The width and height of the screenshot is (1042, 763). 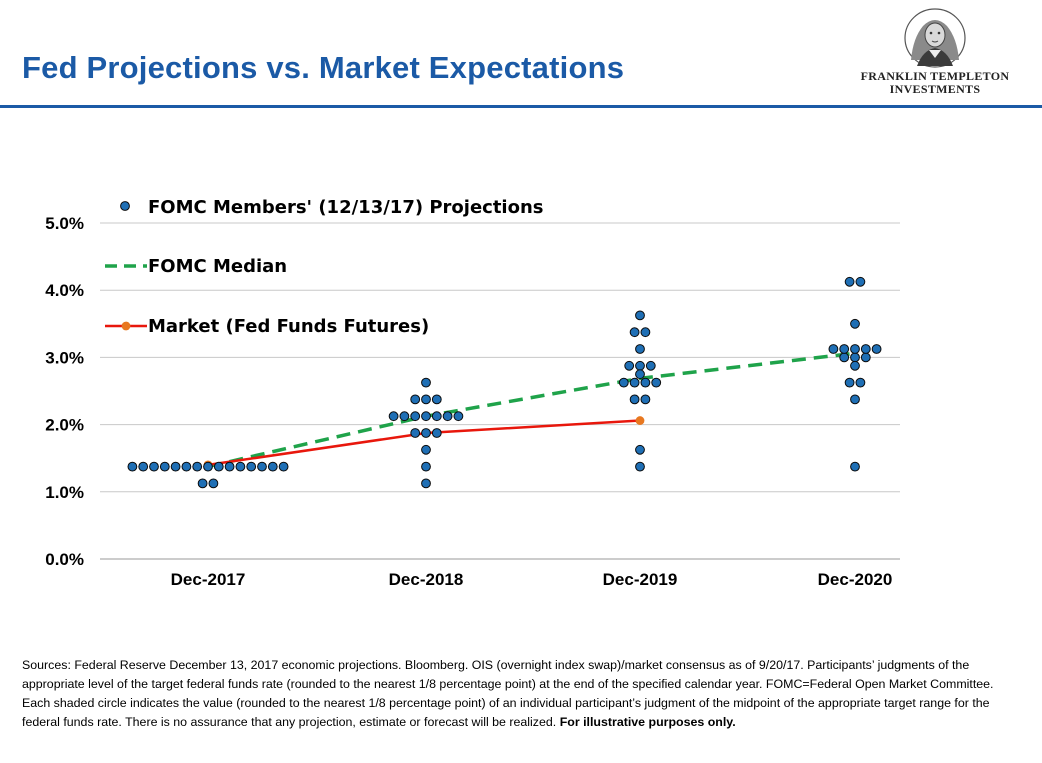 I want to click on median-line, so click(x=531, y=410).